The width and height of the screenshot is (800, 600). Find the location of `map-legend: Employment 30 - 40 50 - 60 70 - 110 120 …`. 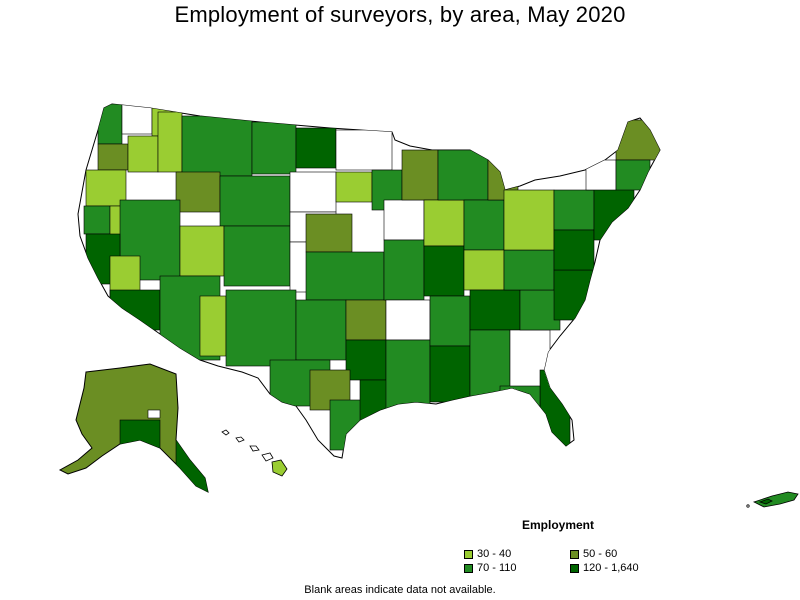

map-legend: Employment 30 - 40 50 - 60 70 - 110 120 … is located at coordinates (562, 549).